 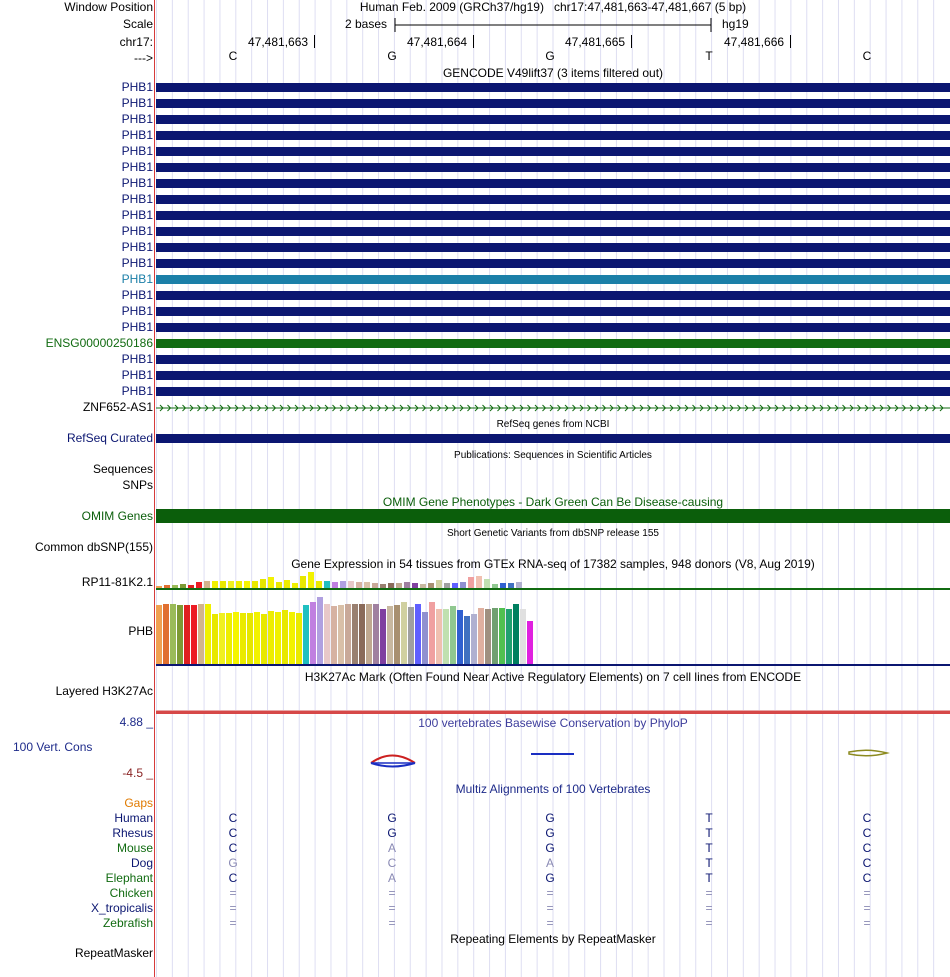 What do you see at coordinates (117, 582) in the screenshot?
I see `gtex-gene-label-rp11: RP11-81K2.1` at bounding box center [117, 582].